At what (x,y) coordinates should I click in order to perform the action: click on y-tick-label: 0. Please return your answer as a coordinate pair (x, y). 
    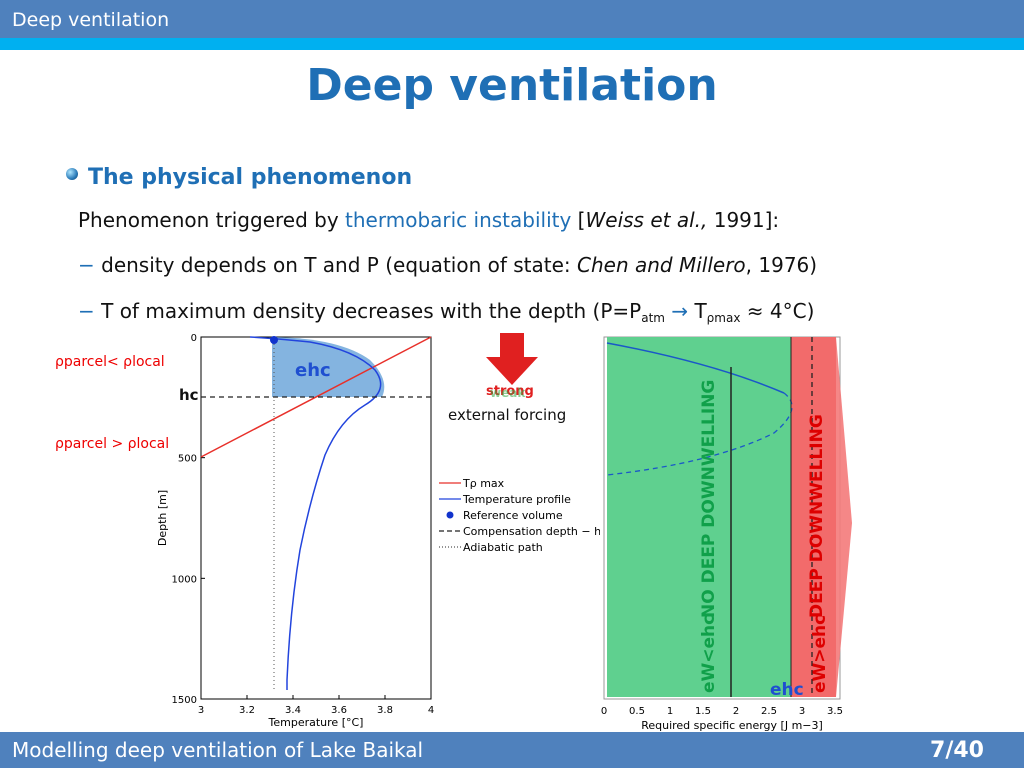
    Looking at the image, I should click on (194, 338).